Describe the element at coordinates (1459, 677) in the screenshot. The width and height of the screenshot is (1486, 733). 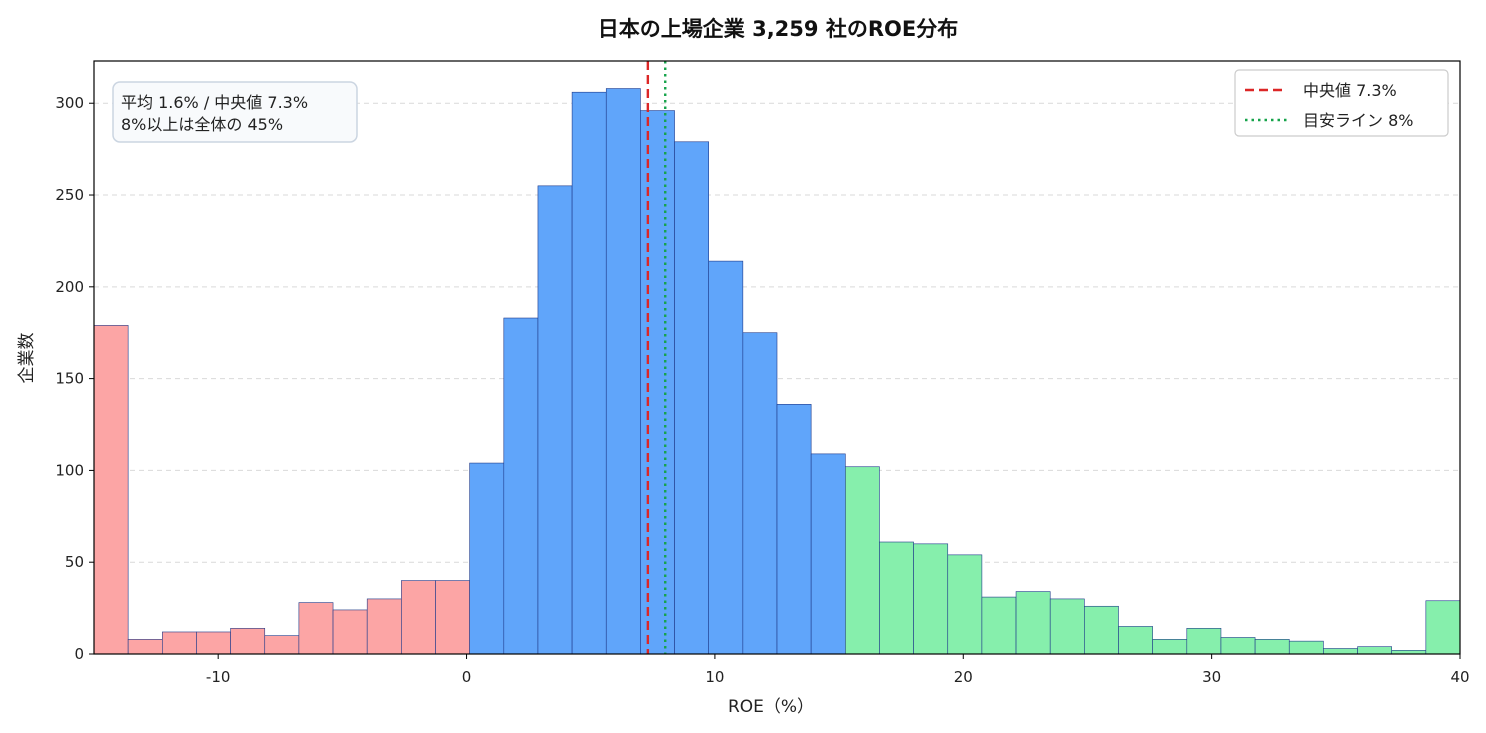
I see `x-tick-label-5: 40` at that location.